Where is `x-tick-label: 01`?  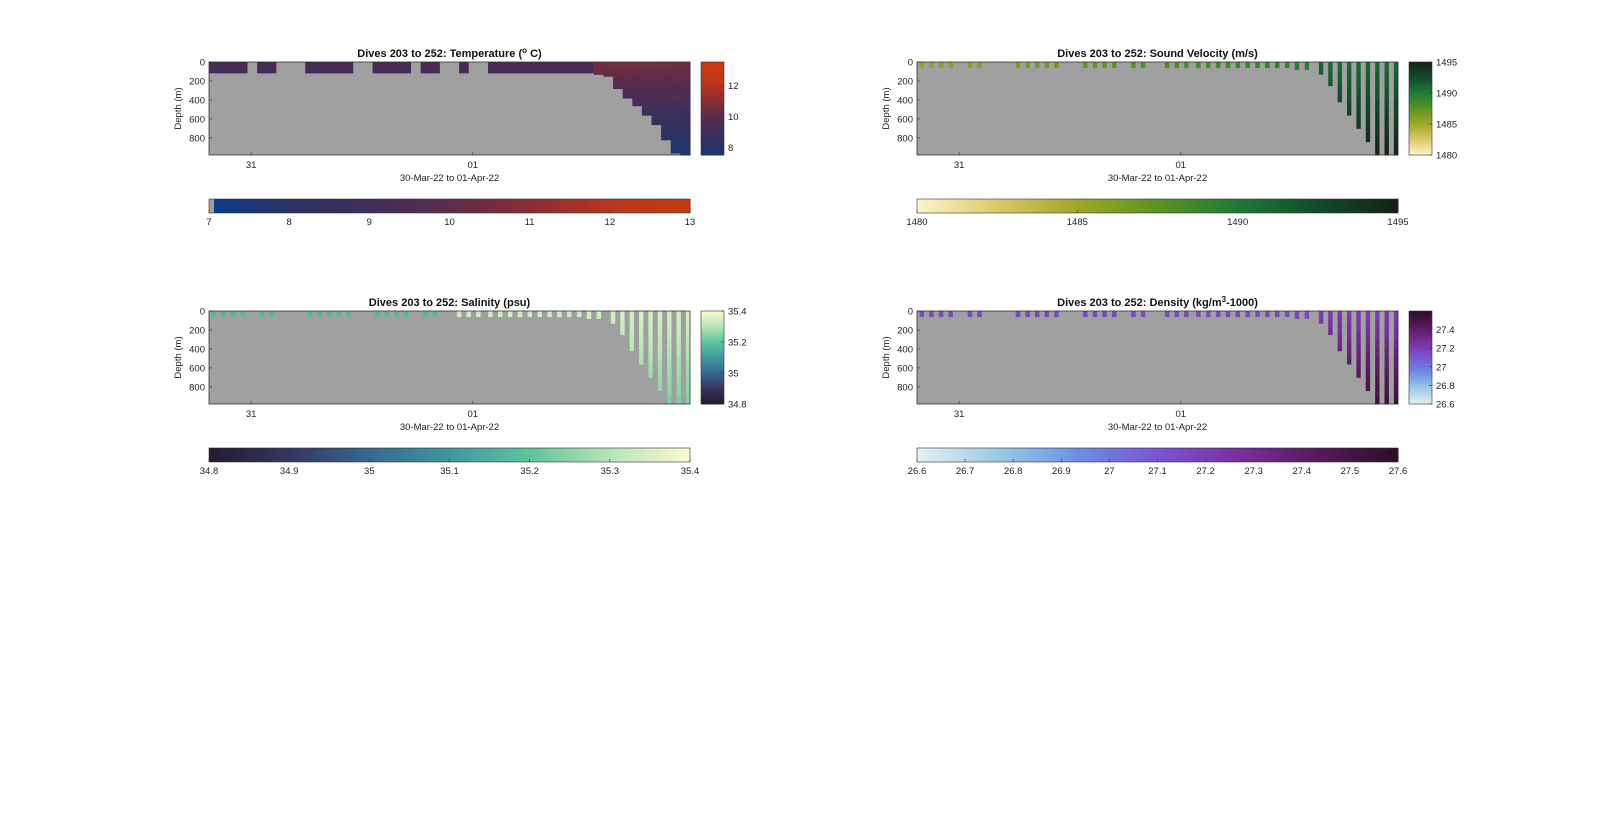 x-tick-label: 01 is located at coordinates (1180, 414).